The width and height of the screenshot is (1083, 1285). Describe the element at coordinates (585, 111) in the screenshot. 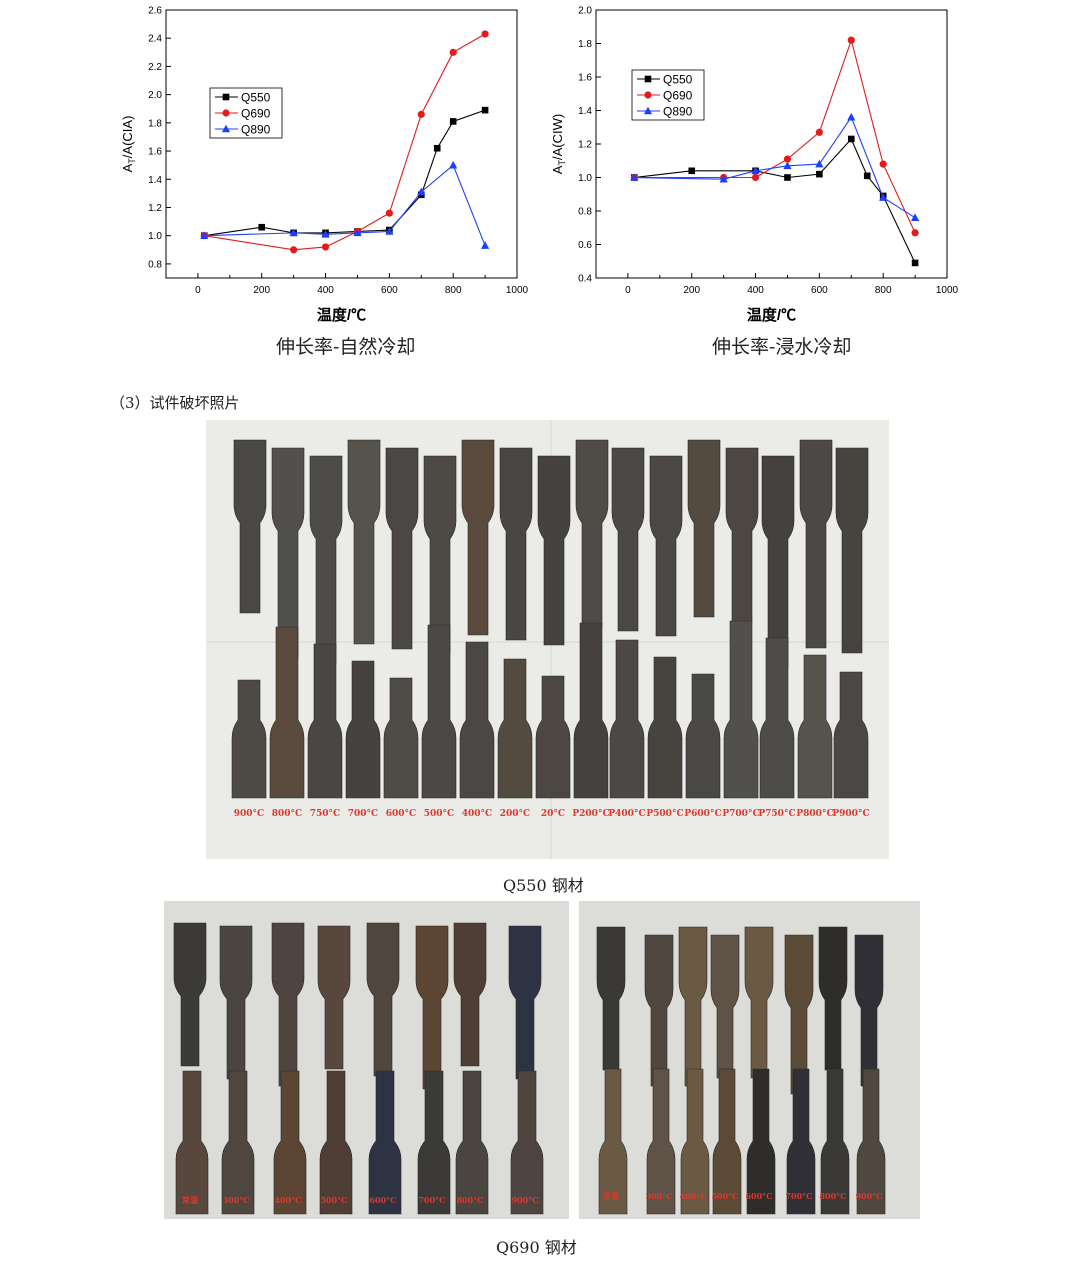

I see `y-tick-label: 1.4` at that location.